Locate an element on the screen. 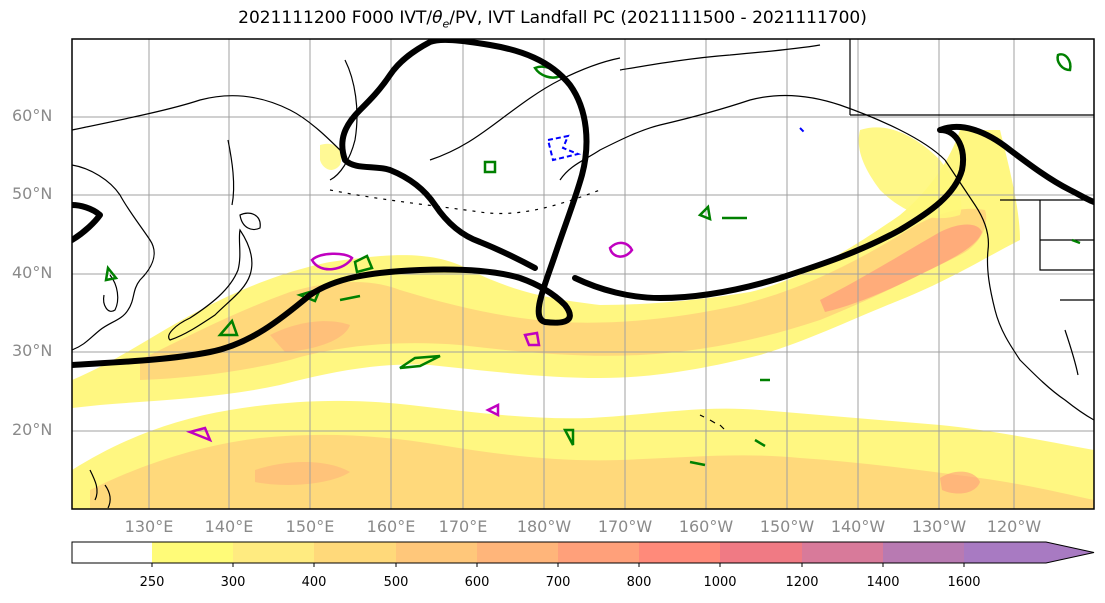 The width and height of the screenshot is (1105, 603). colorbar-label: 400 is located at coordinates (314, 582).